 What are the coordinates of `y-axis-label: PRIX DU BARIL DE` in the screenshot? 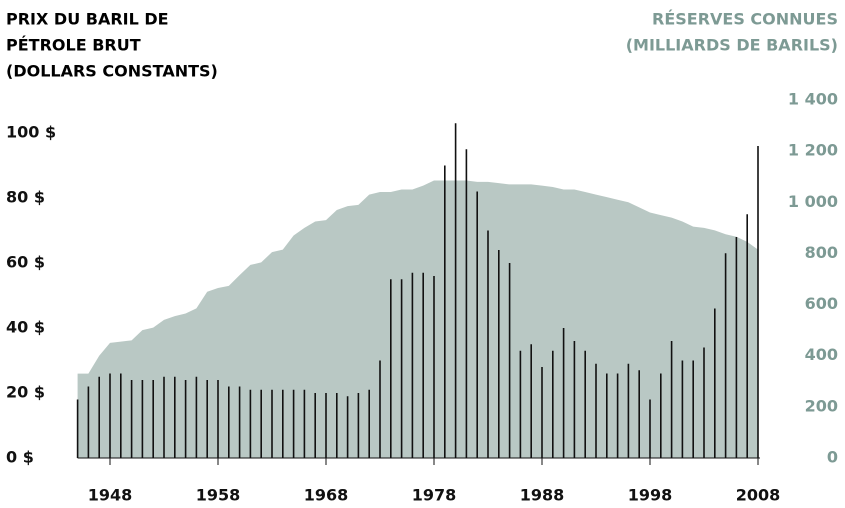 It's located at (87, 19).